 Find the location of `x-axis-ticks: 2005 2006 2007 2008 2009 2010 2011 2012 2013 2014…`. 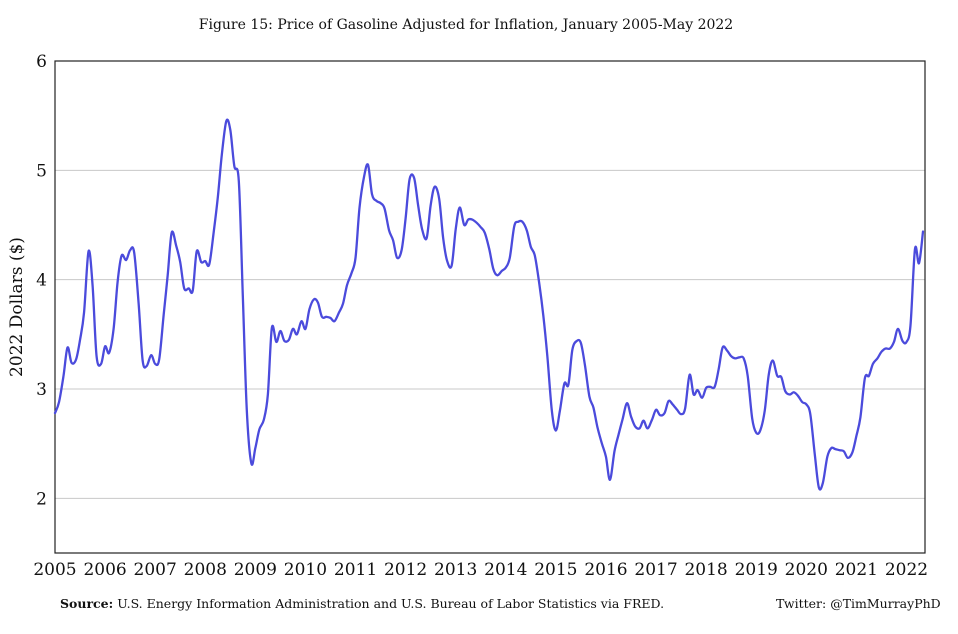

x-axis-ticks: 2005 2006 2007 2008 2009 2010 2011 2012 2013 2014… is located at coordinates (480, 570).